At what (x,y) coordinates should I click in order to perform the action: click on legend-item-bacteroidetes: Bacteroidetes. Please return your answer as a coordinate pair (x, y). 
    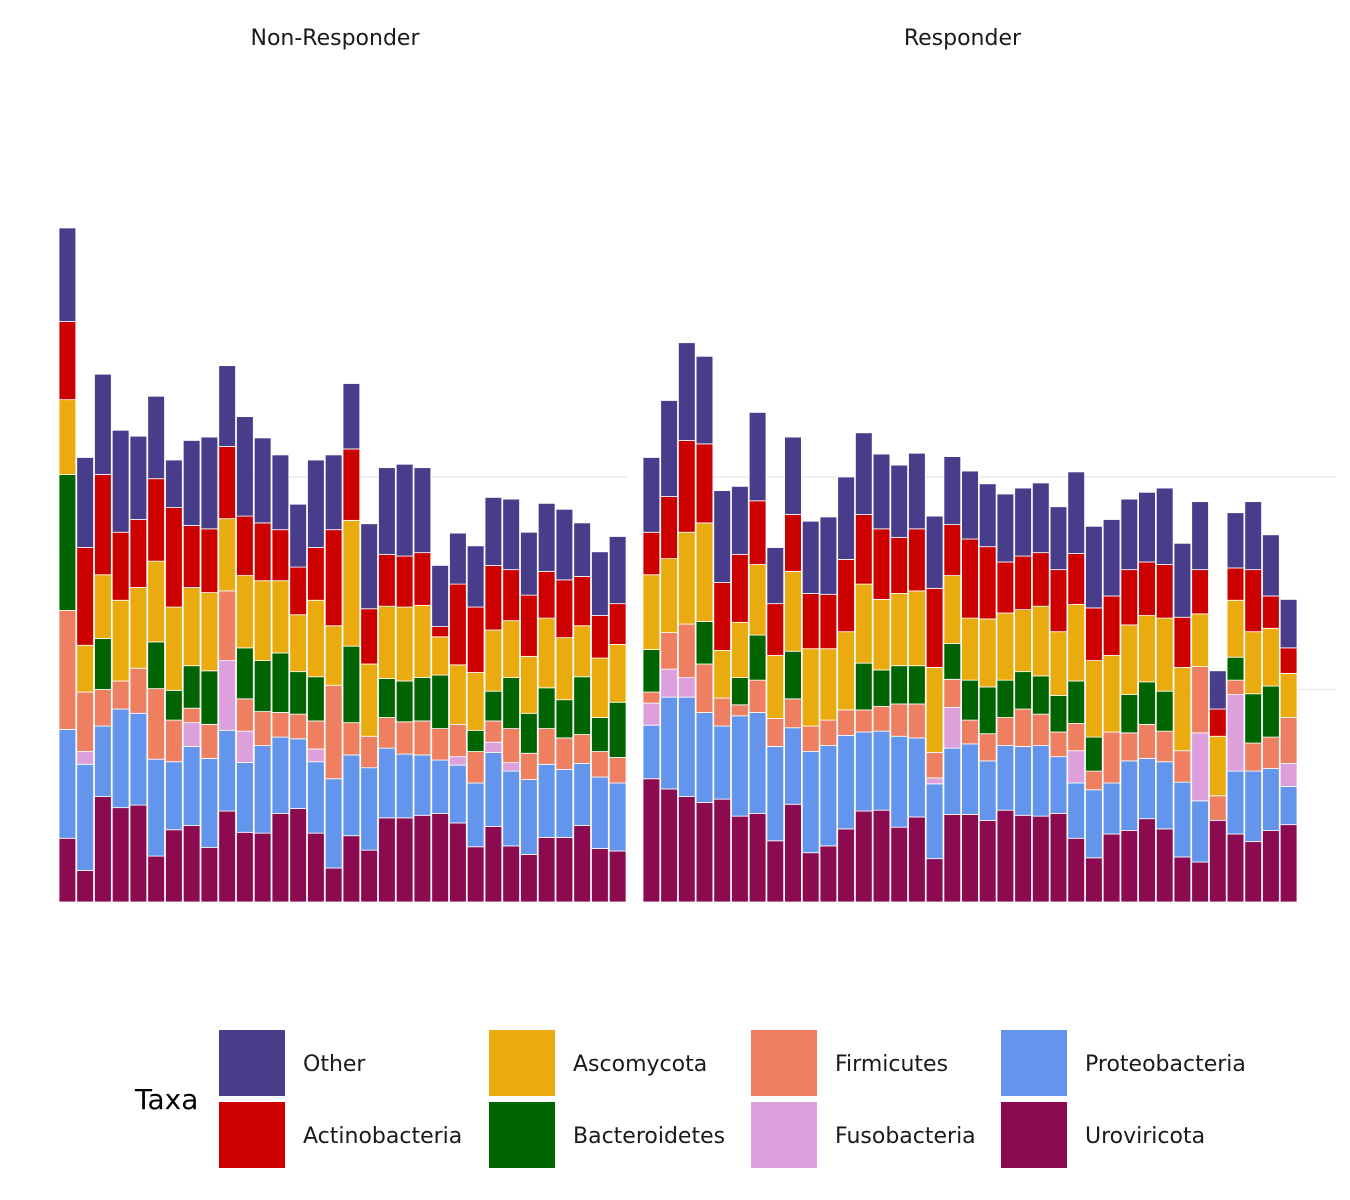
    Looking at the image, I should click on (607, 1135).